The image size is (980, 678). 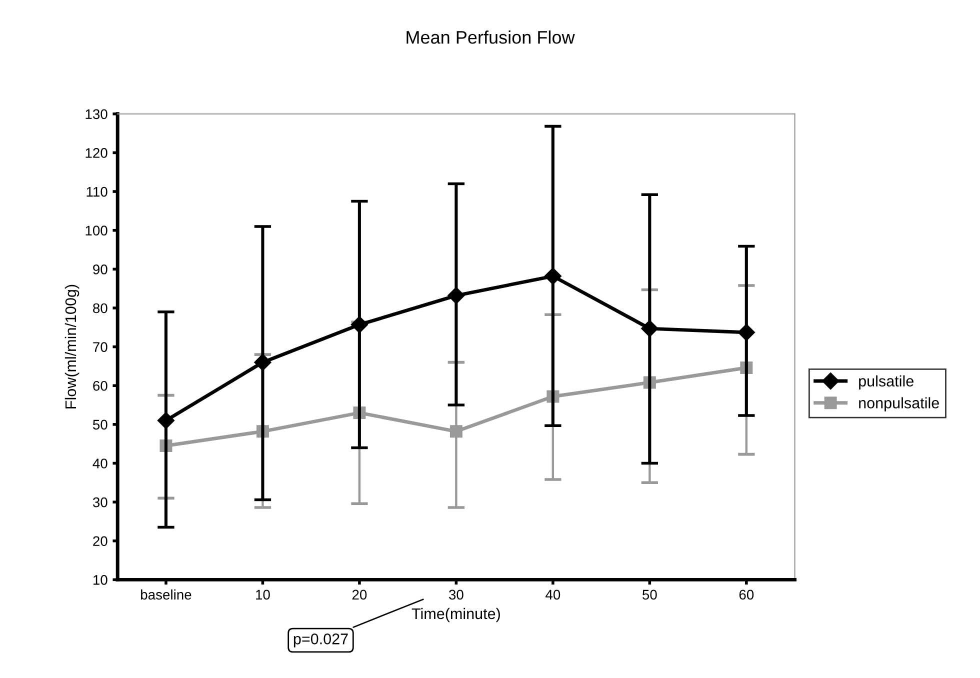 What do you see at coordinates (263, 595) in the screenshot?
I see `x-tick-label: 10` at bounding box center [263, 595].